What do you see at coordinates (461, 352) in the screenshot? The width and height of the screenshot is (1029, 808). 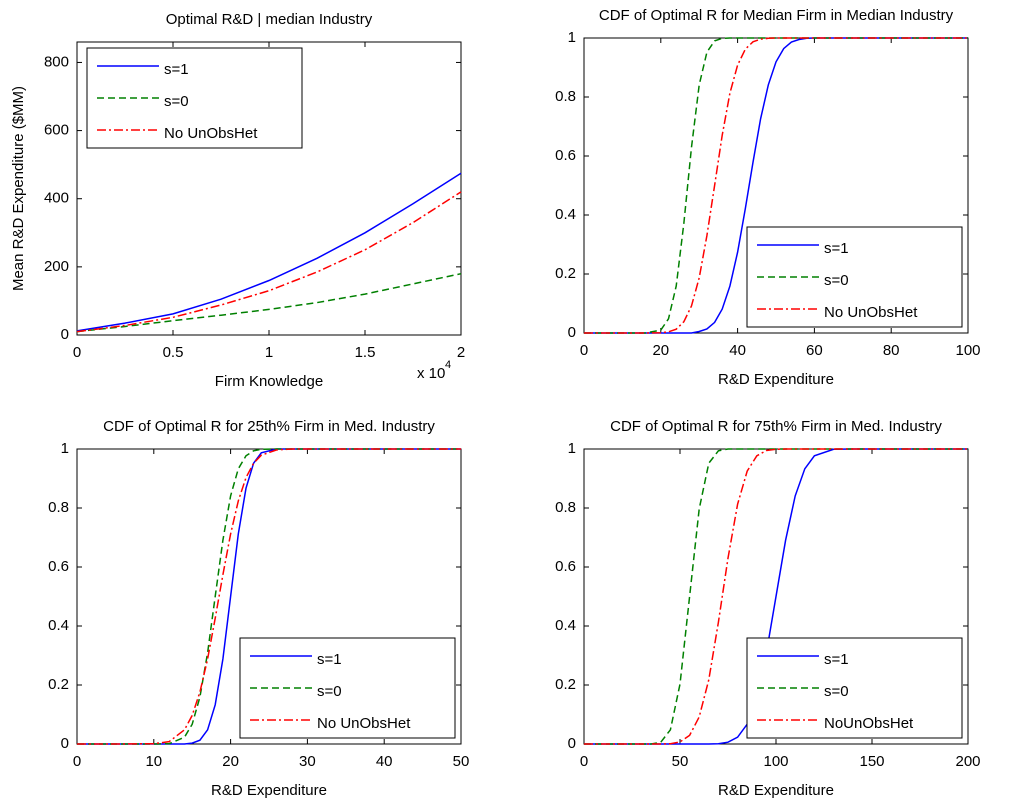 I see `x-tick-label: 2` at bounding box center [461, 352].